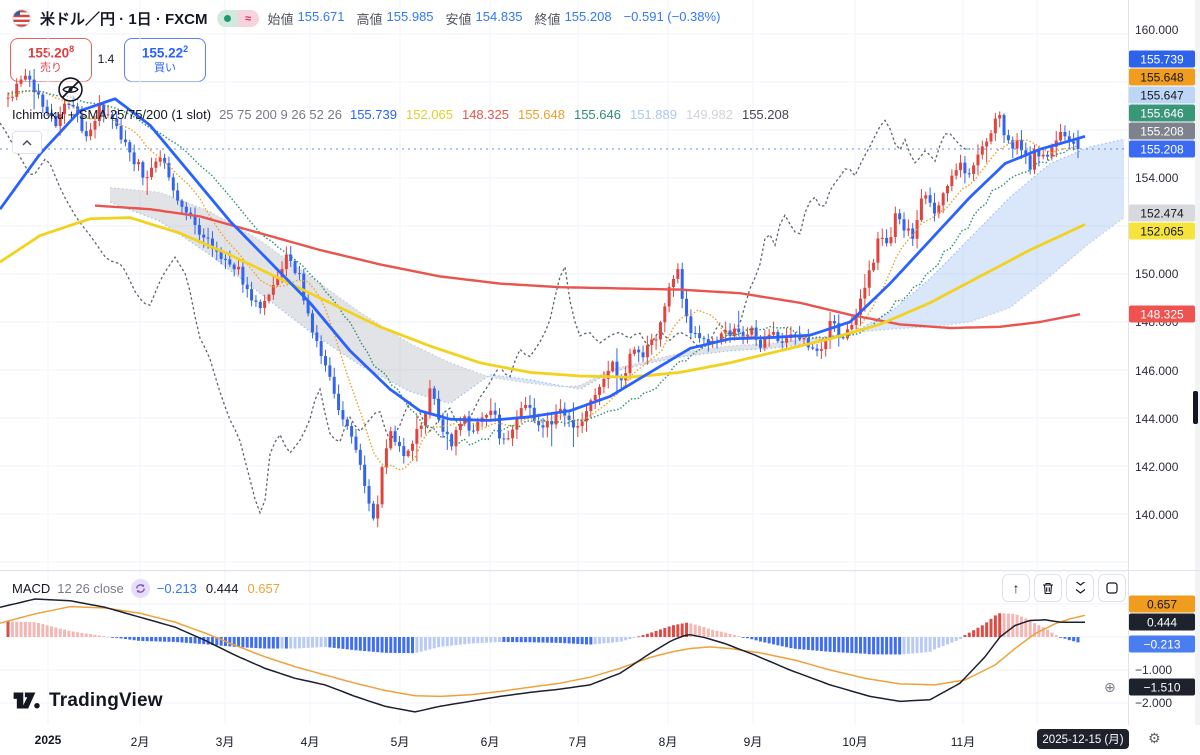 Image resolution: width=1200 pixels, height=755 pixels. What do you see at coordinates (26, 700) in the screenshot?
I see `tradingview-logo-icon` at bounding box center [26, 700].